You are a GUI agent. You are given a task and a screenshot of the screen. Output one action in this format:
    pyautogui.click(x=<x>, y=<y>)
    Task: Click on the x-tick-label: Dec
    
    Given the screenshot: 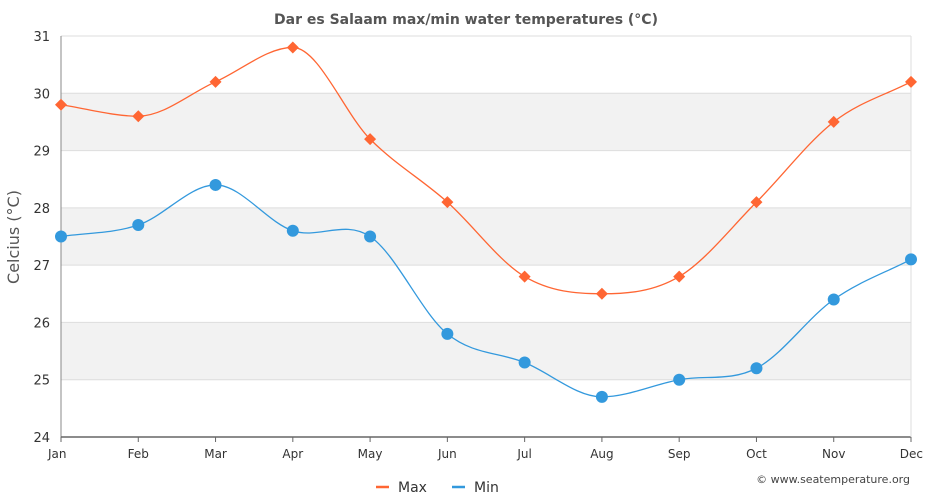 What is the action you would take?
    pyautogui.click(x=911, y=454)
    